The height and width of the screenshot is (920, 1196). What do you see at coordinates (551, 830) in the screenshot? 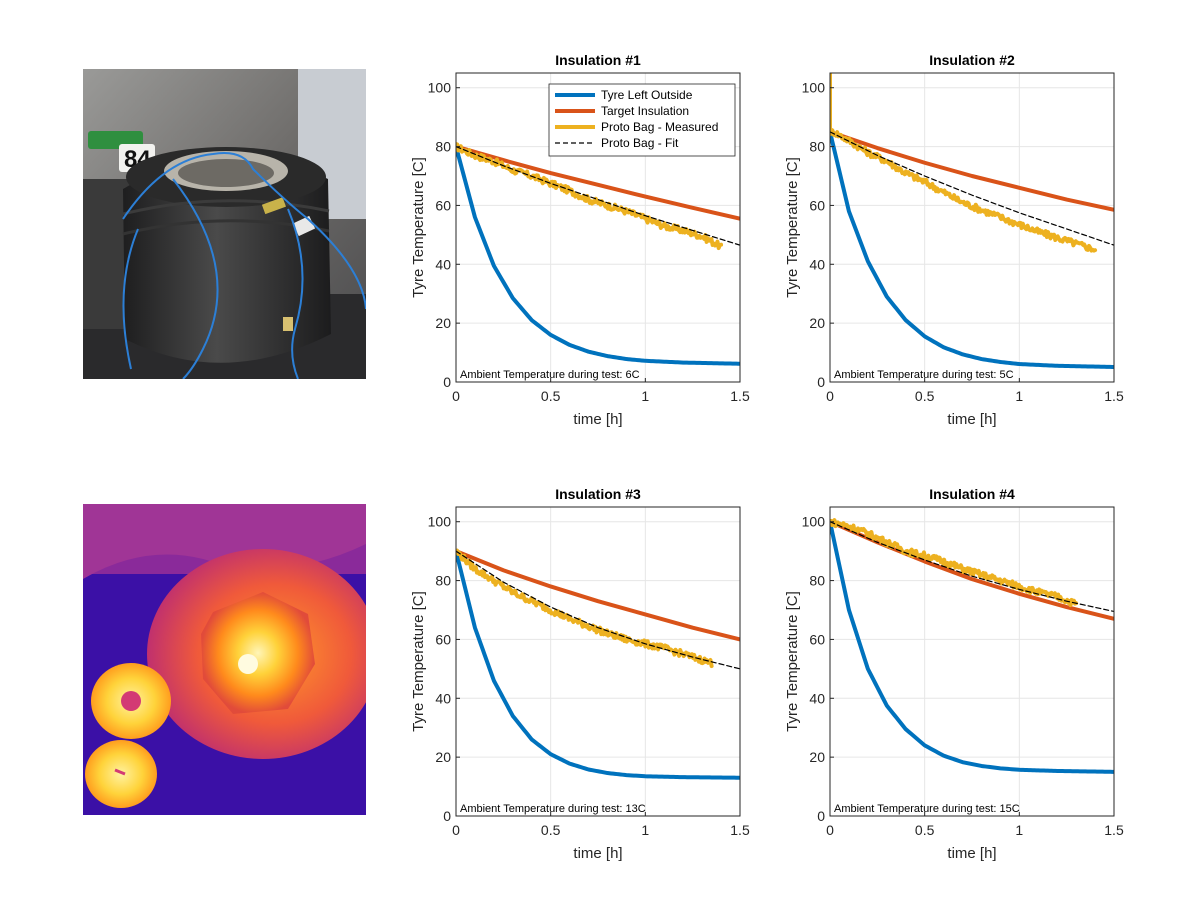
I see `chart-3-xtick-label: 0.5` at bounding box center [551, 830].